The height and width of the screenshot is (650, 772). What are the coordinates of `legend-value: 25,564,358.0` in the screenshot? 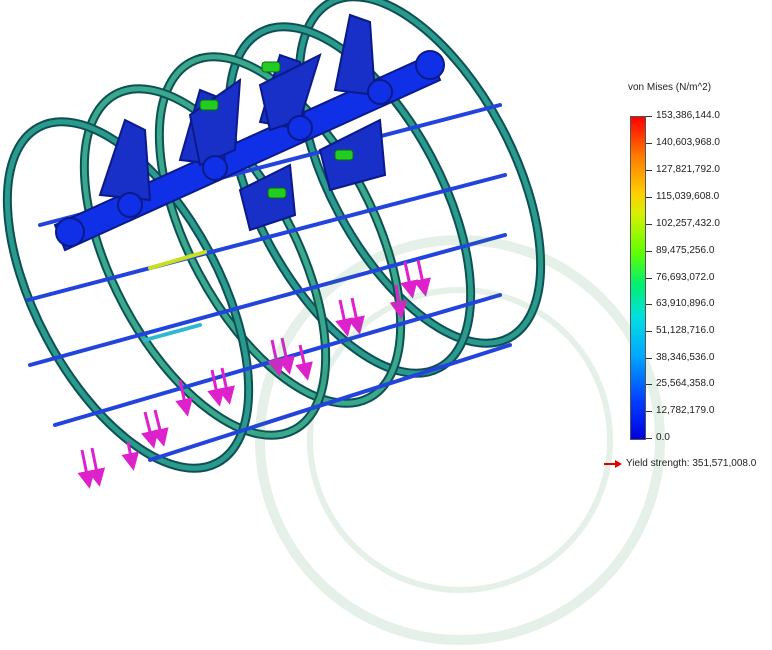 It's located at (685, 383).